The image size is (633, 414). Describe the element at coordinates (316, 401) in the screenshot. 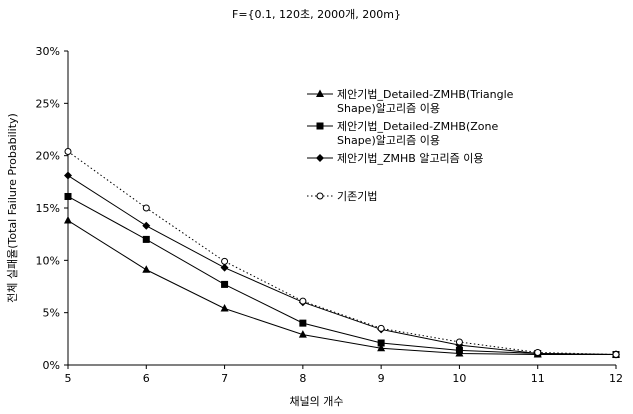

I see `x-axis-label: 채널의 개수` at that location.